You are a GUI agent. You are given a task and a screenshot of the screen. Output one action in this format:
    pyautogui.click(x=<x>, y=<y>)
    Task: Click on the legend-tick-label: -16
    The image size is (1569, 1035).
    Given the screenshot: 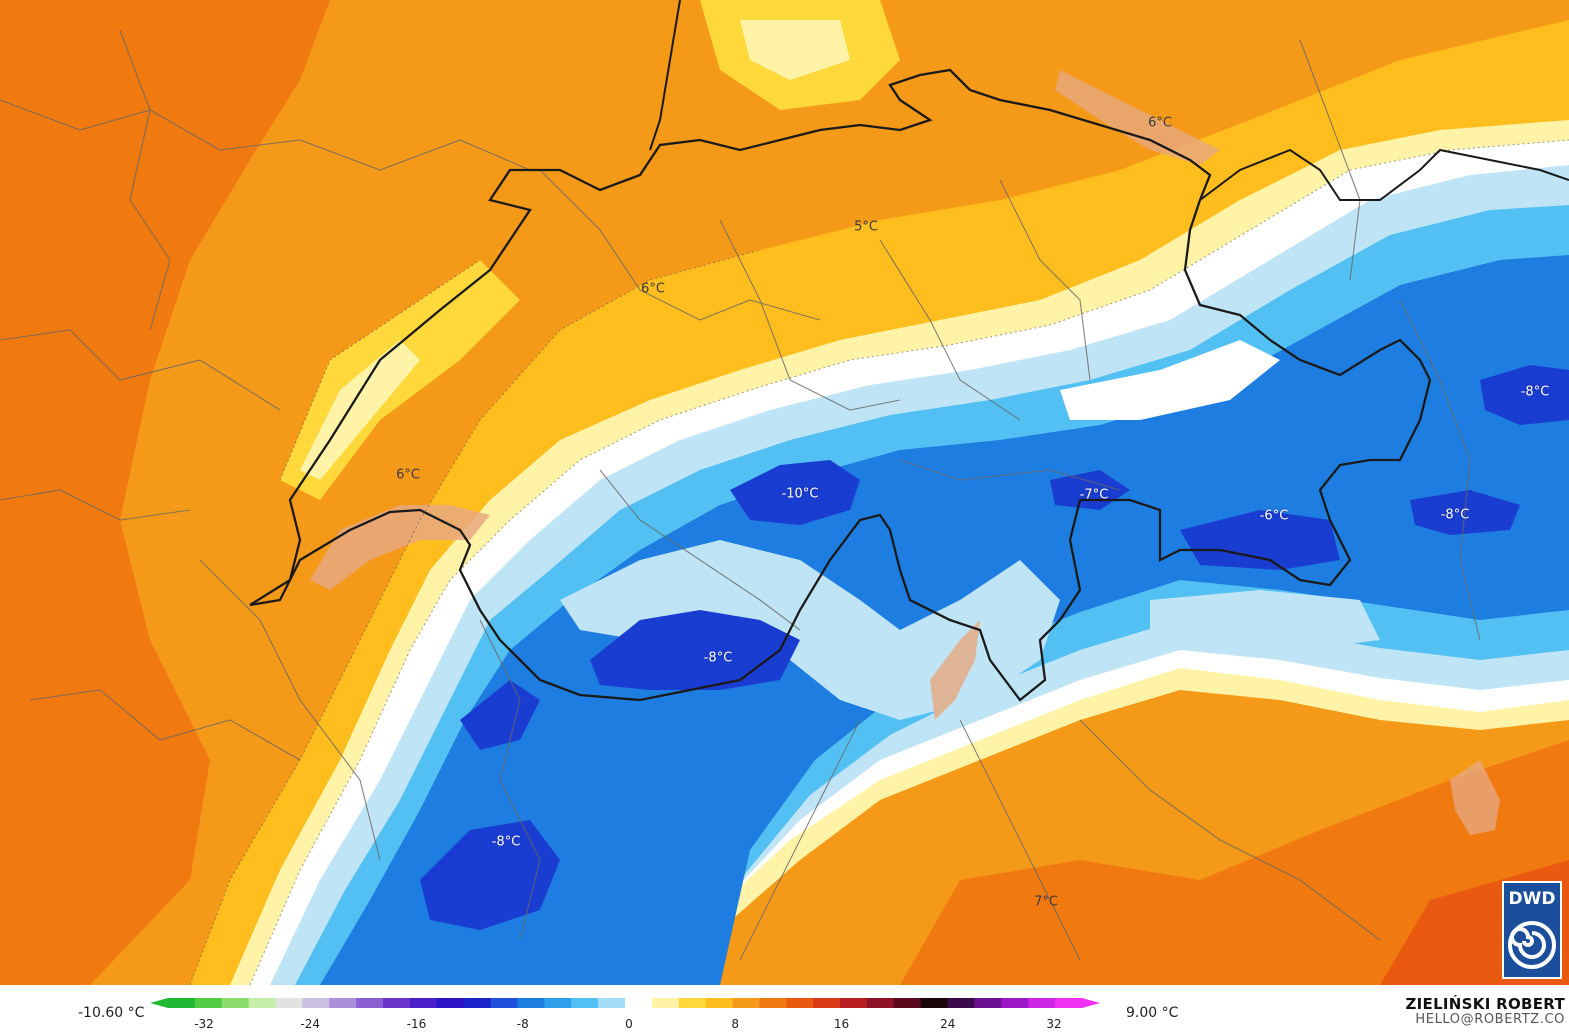 What is the action you would take?
    pyautogui.click(x=416, y=1024)
    